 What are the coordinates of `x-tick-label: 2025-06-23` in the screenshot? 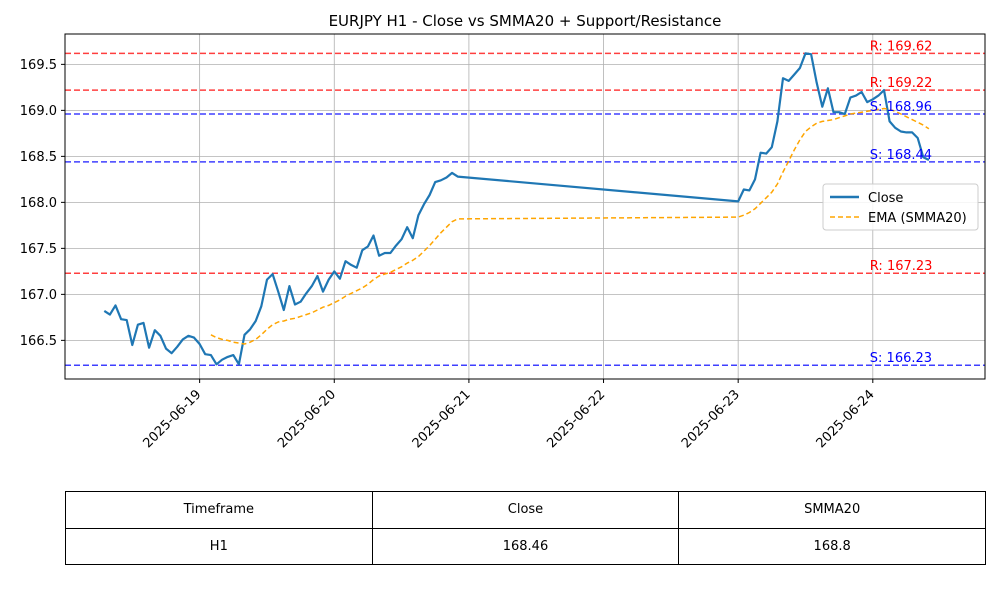 It's located at (711, 419).